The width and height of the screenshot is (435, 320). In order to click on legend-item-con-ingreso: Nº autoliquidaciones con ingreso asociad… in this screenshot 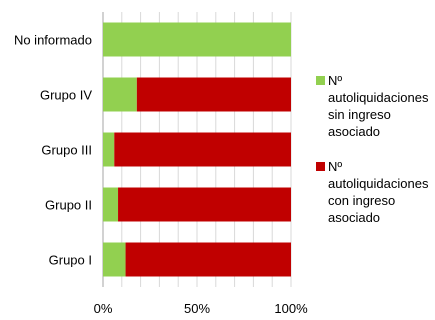, I will do `click(375, 192)`.